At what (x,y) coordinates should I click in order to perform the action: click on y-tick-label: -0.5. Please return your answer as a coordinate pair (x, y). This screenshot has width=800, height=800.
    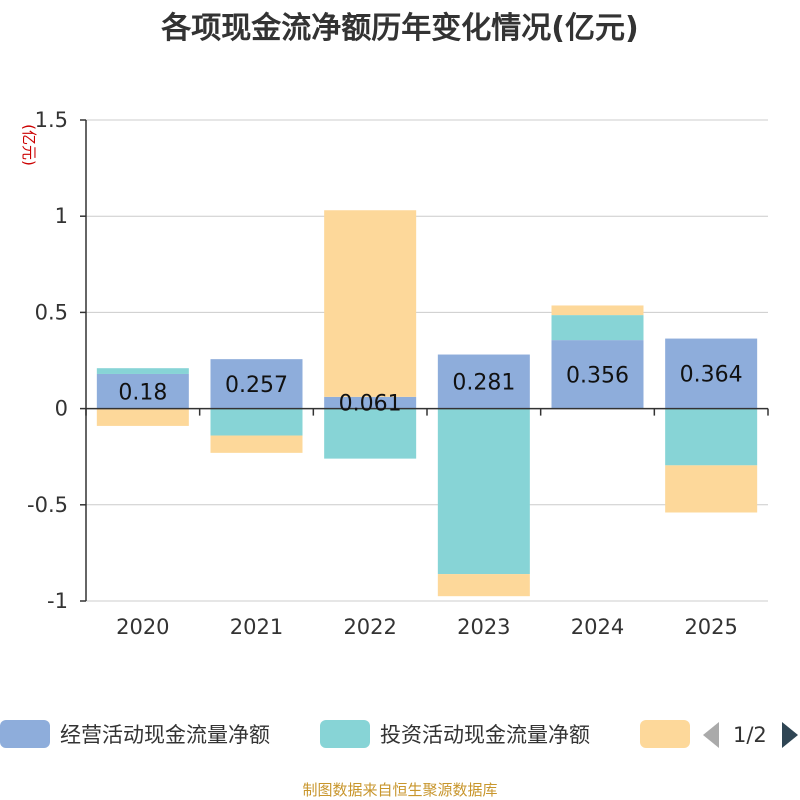
    Looking at the image, I should click on (47, 505).